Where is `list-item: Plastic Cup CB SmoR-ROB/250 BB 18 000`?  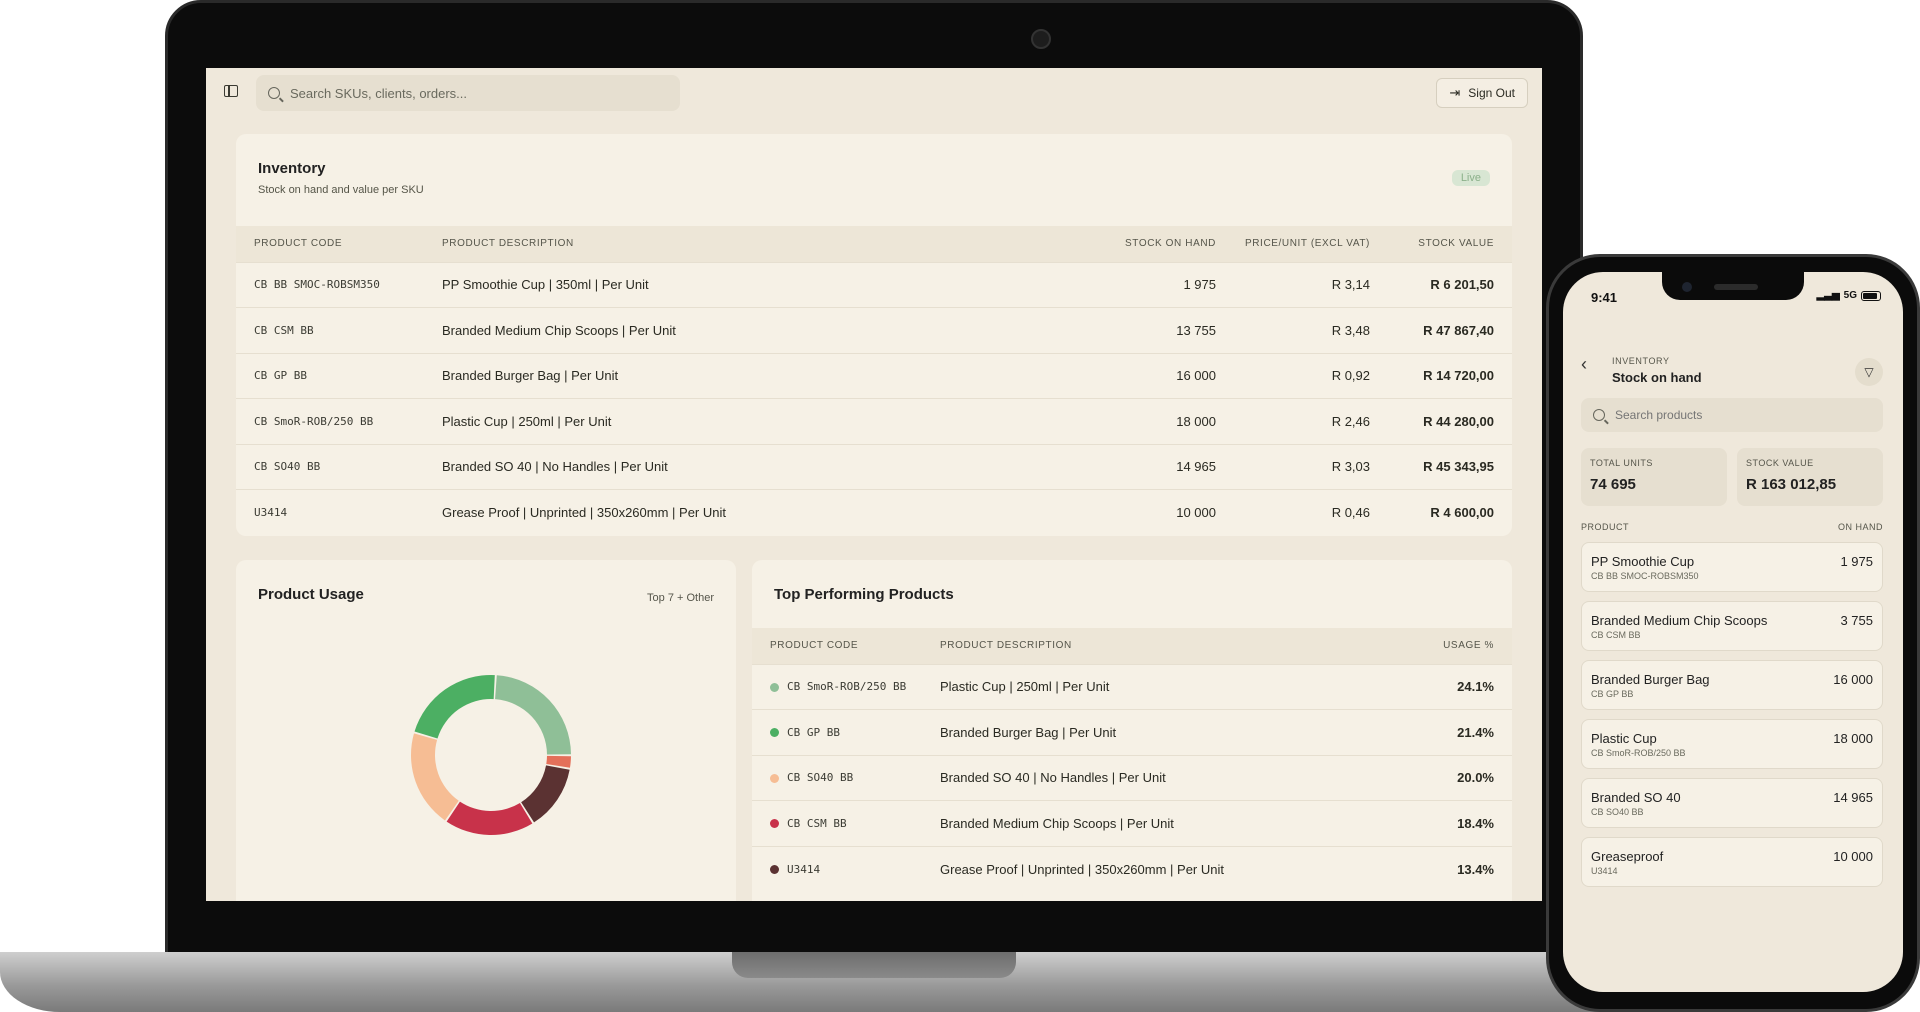 list-item: Plastic Cup CB SmoR-ROB/250 BB 18 000 is located at coordinates (1732, 744).